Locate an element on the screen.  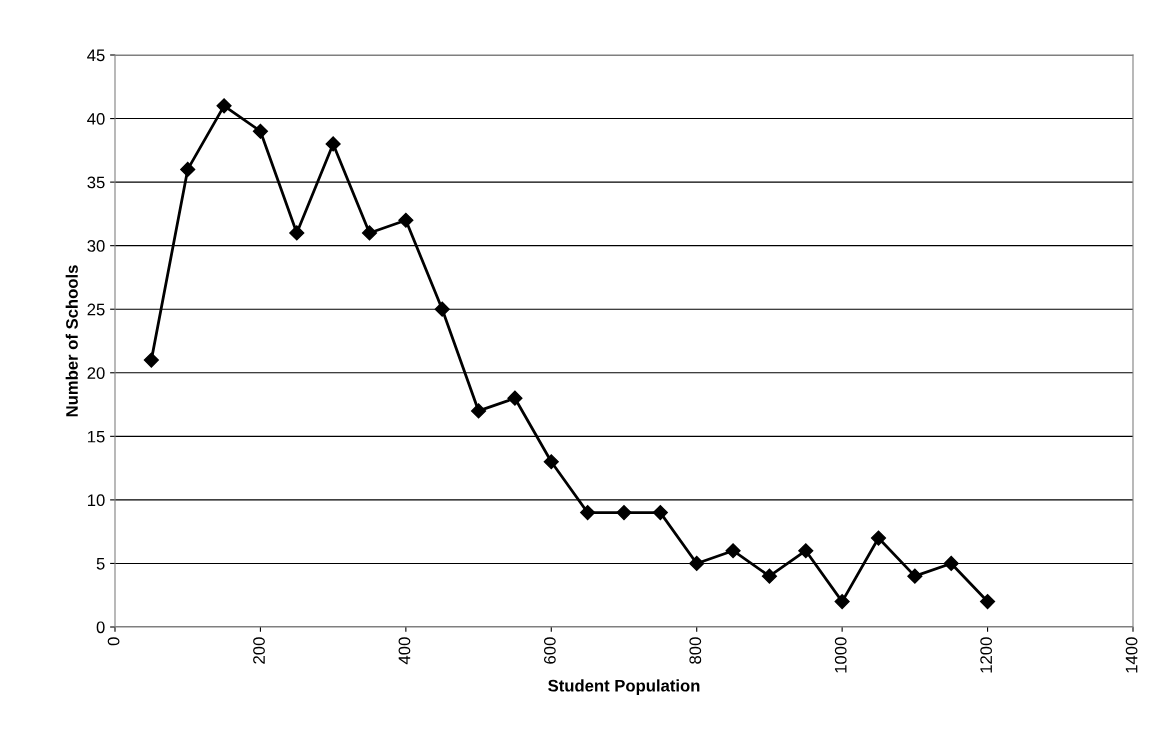
y-tick-label: 25 is located at coordinates (96, 309).